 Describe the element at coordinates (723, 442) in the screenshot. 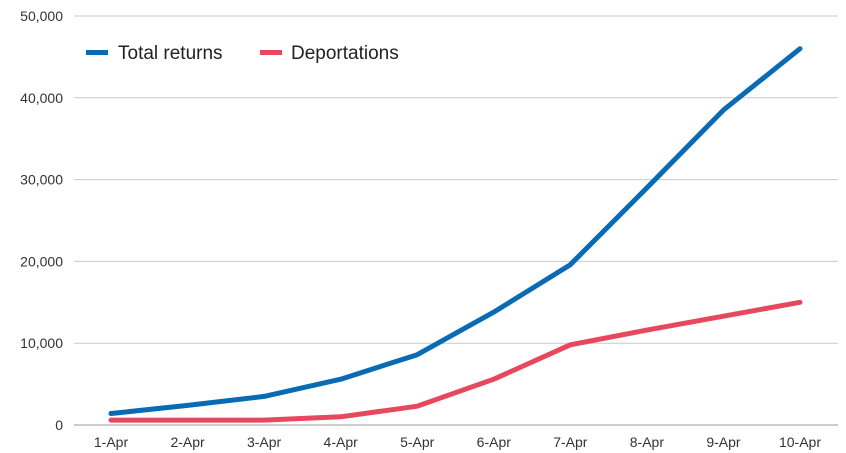

I see `x-tick-label: 9-Apr` at that location.